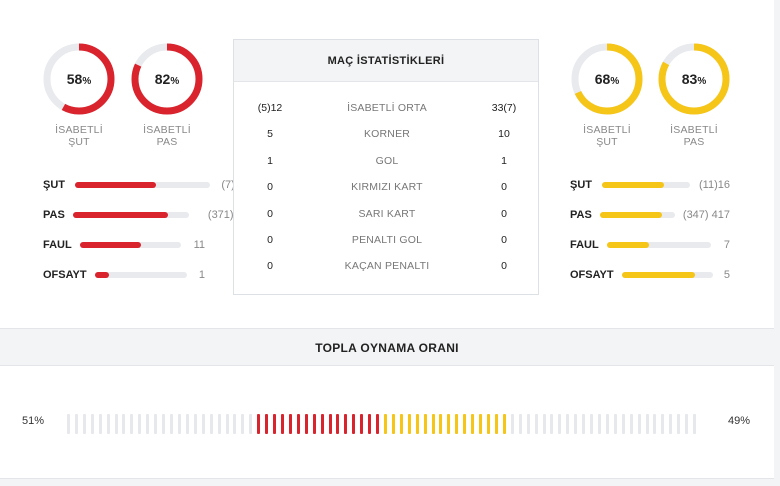 The image size is (780, 486). What do you see at coordinates (387, 266) in the screenshot?
I see `stat-row: 0 KAÇAN PENALTI 0` at bounding box center [387, 266].